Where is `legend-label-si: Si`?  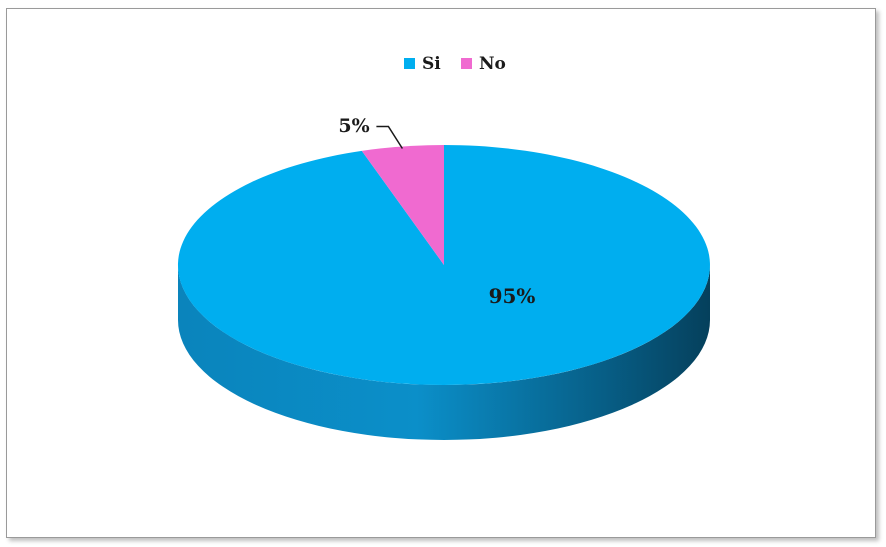
legend-label-si: Si is located at coordinates (431, 64).